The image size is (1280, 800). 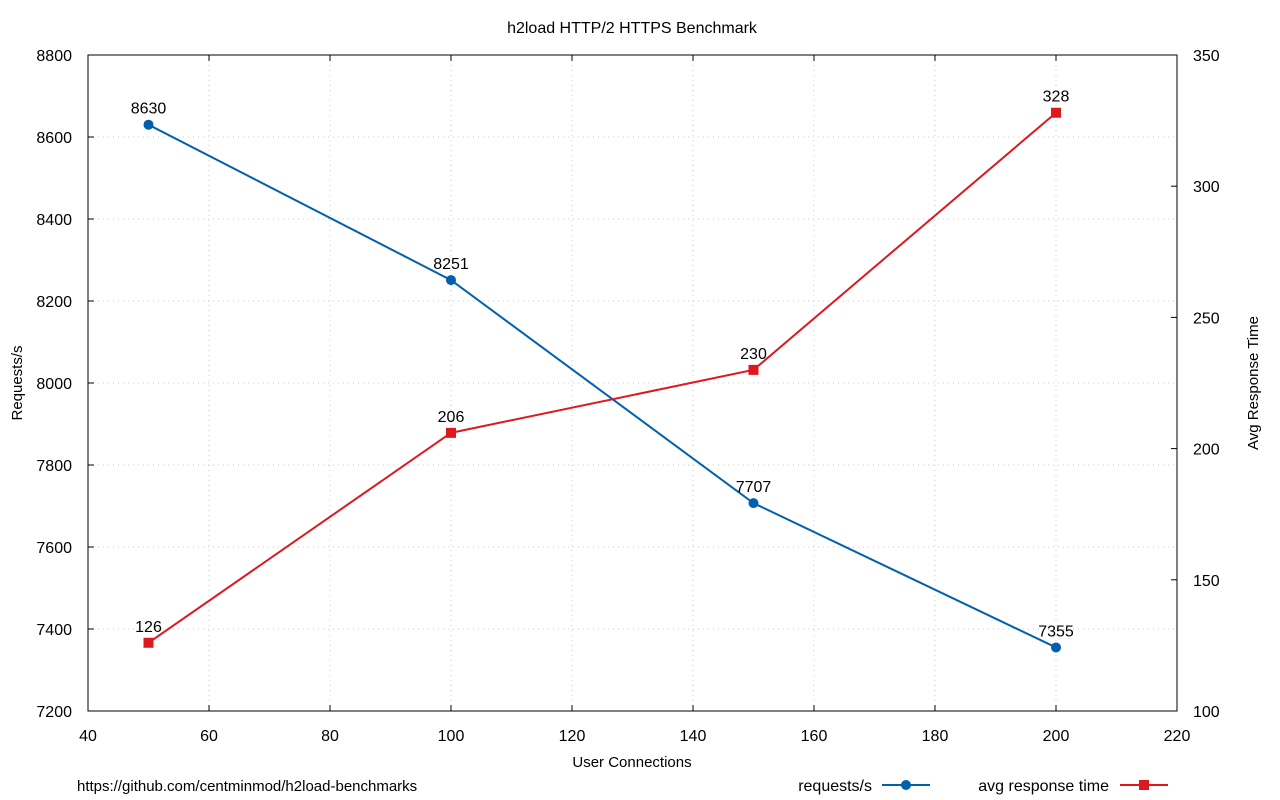 What do you see at coordinates (451, 736) in the screenshot?
I see `x-tick-label: 100` at bounding box center [451, 736].